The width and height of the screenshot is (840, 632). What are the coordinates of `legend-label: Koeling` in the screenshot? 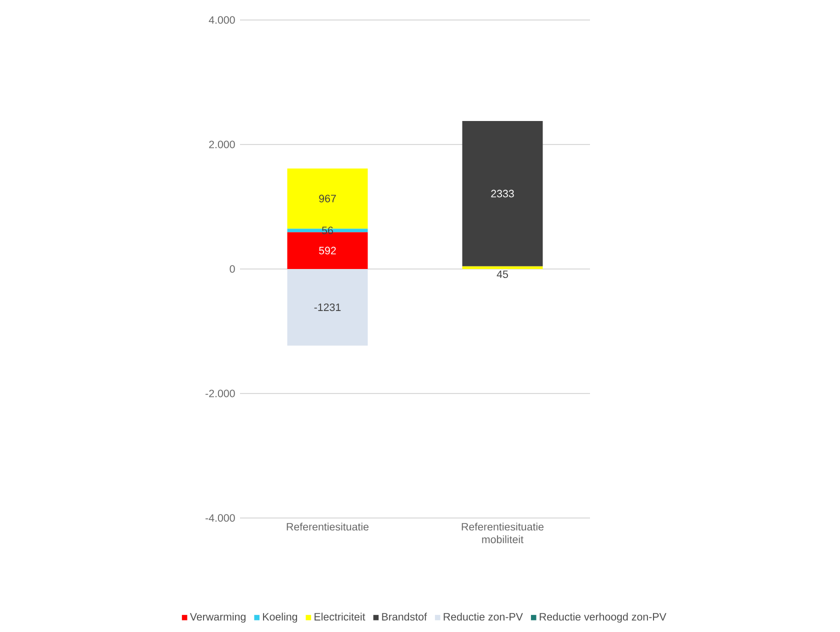 It's located at (280, 617).